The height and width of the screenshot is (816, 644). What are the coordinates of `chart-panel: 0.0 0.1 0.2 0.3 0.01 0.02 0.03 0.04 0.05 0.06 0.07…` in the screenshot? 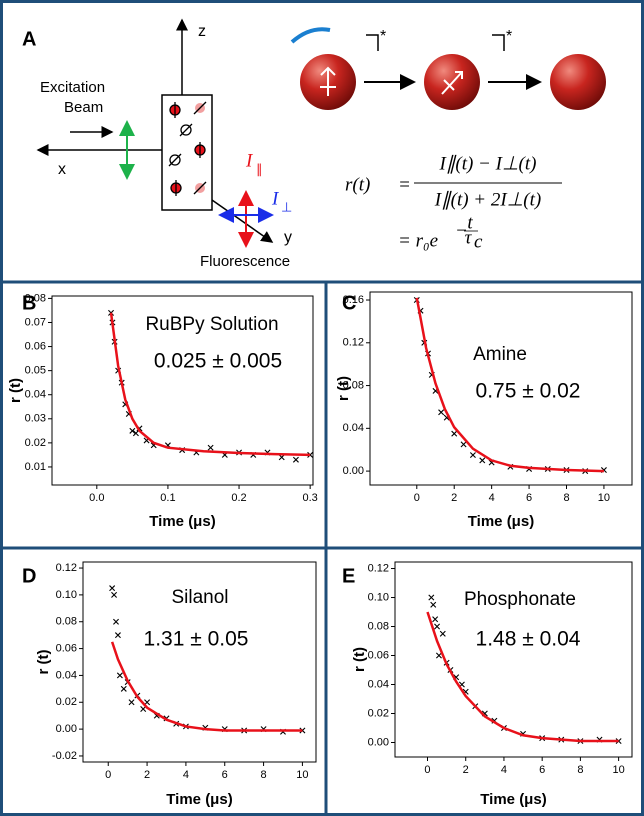 It's located at (162, 411).